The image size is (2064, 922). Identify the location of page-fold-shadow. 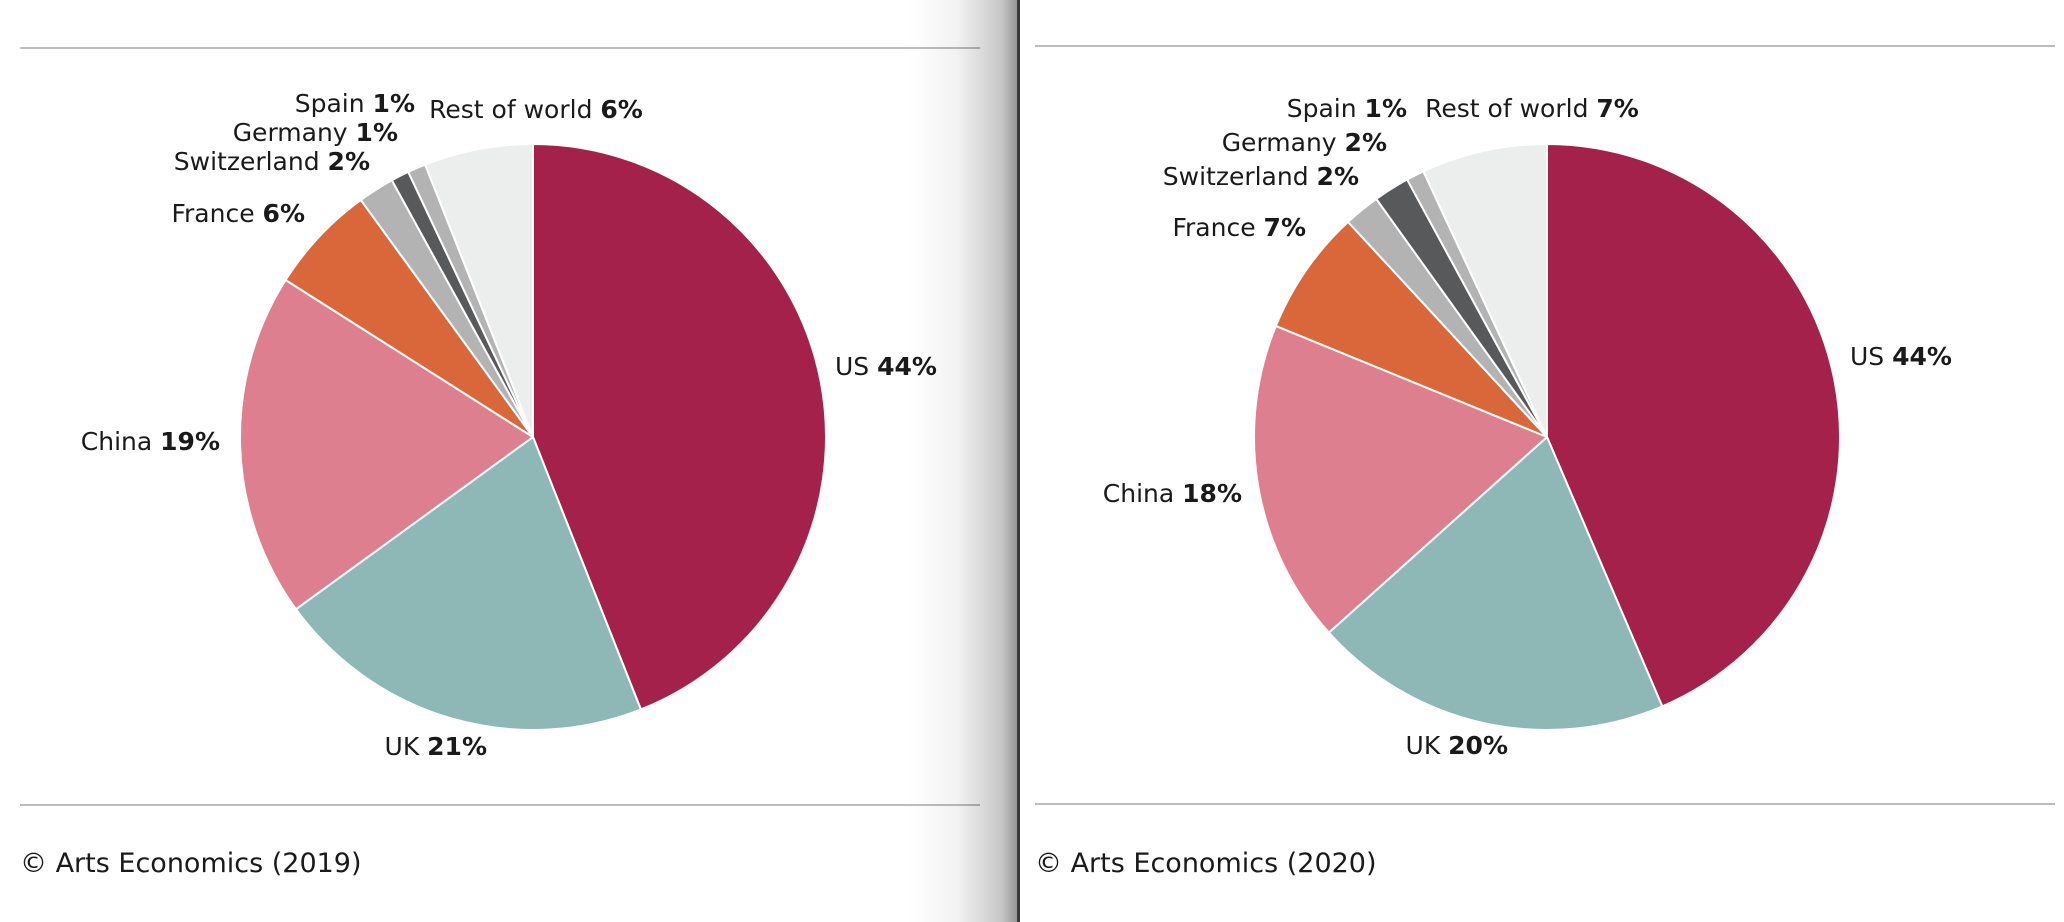
(963, 461).